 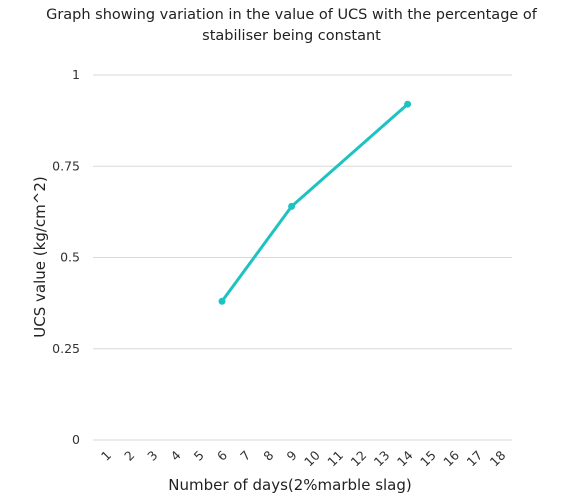 I want to click on x-tick-label: 2, so click(x=129, y=456).